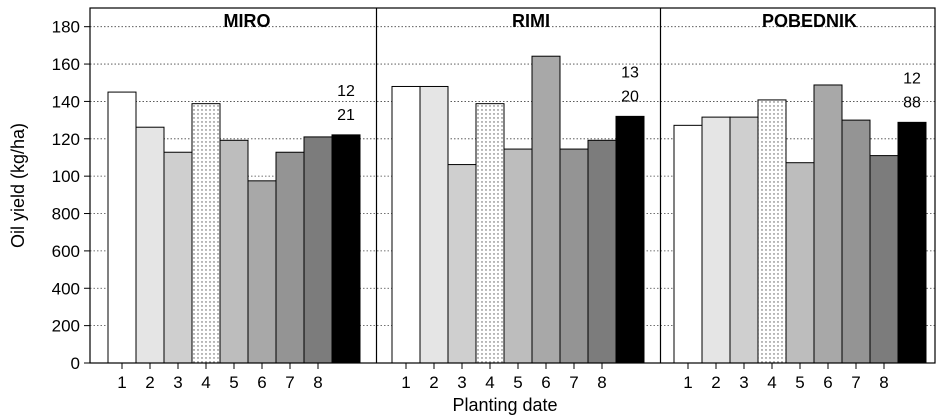  What do you see at coordinates (66, 288) in the screenshot?
I see `y-tick-label: 400` at bounding box center [66, 288].